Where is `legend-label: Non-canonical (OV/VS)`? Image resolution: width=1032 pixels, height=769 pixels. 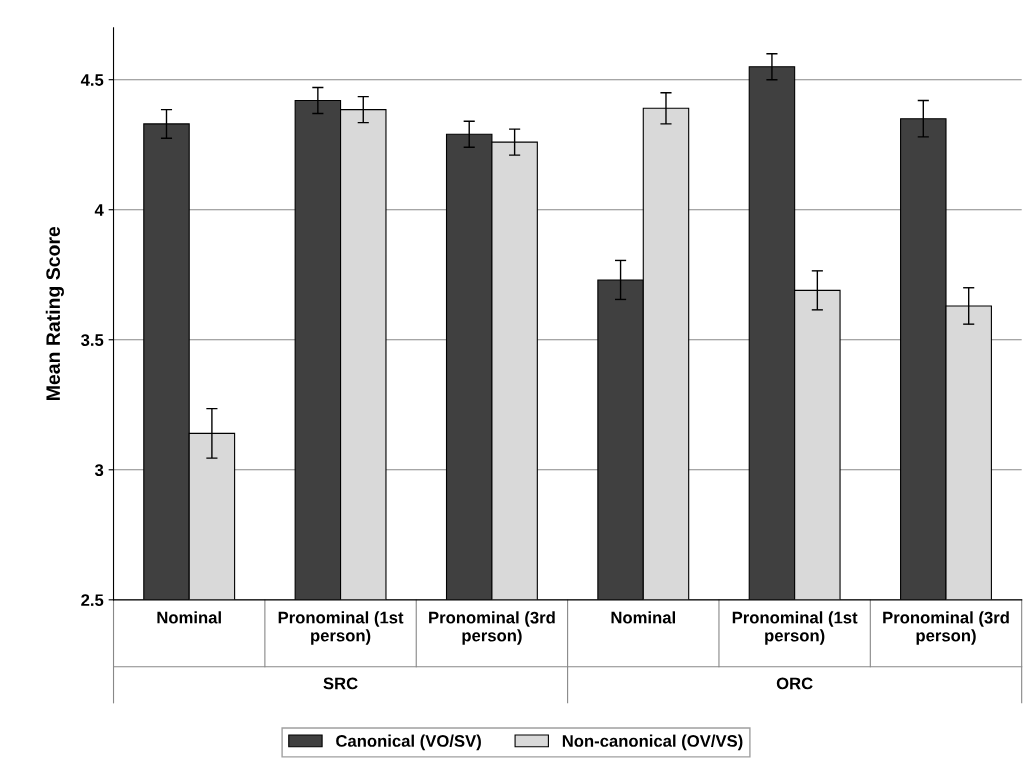
legend-label: Non-canonical (OV/VS) is located at coordinates (652, 742).